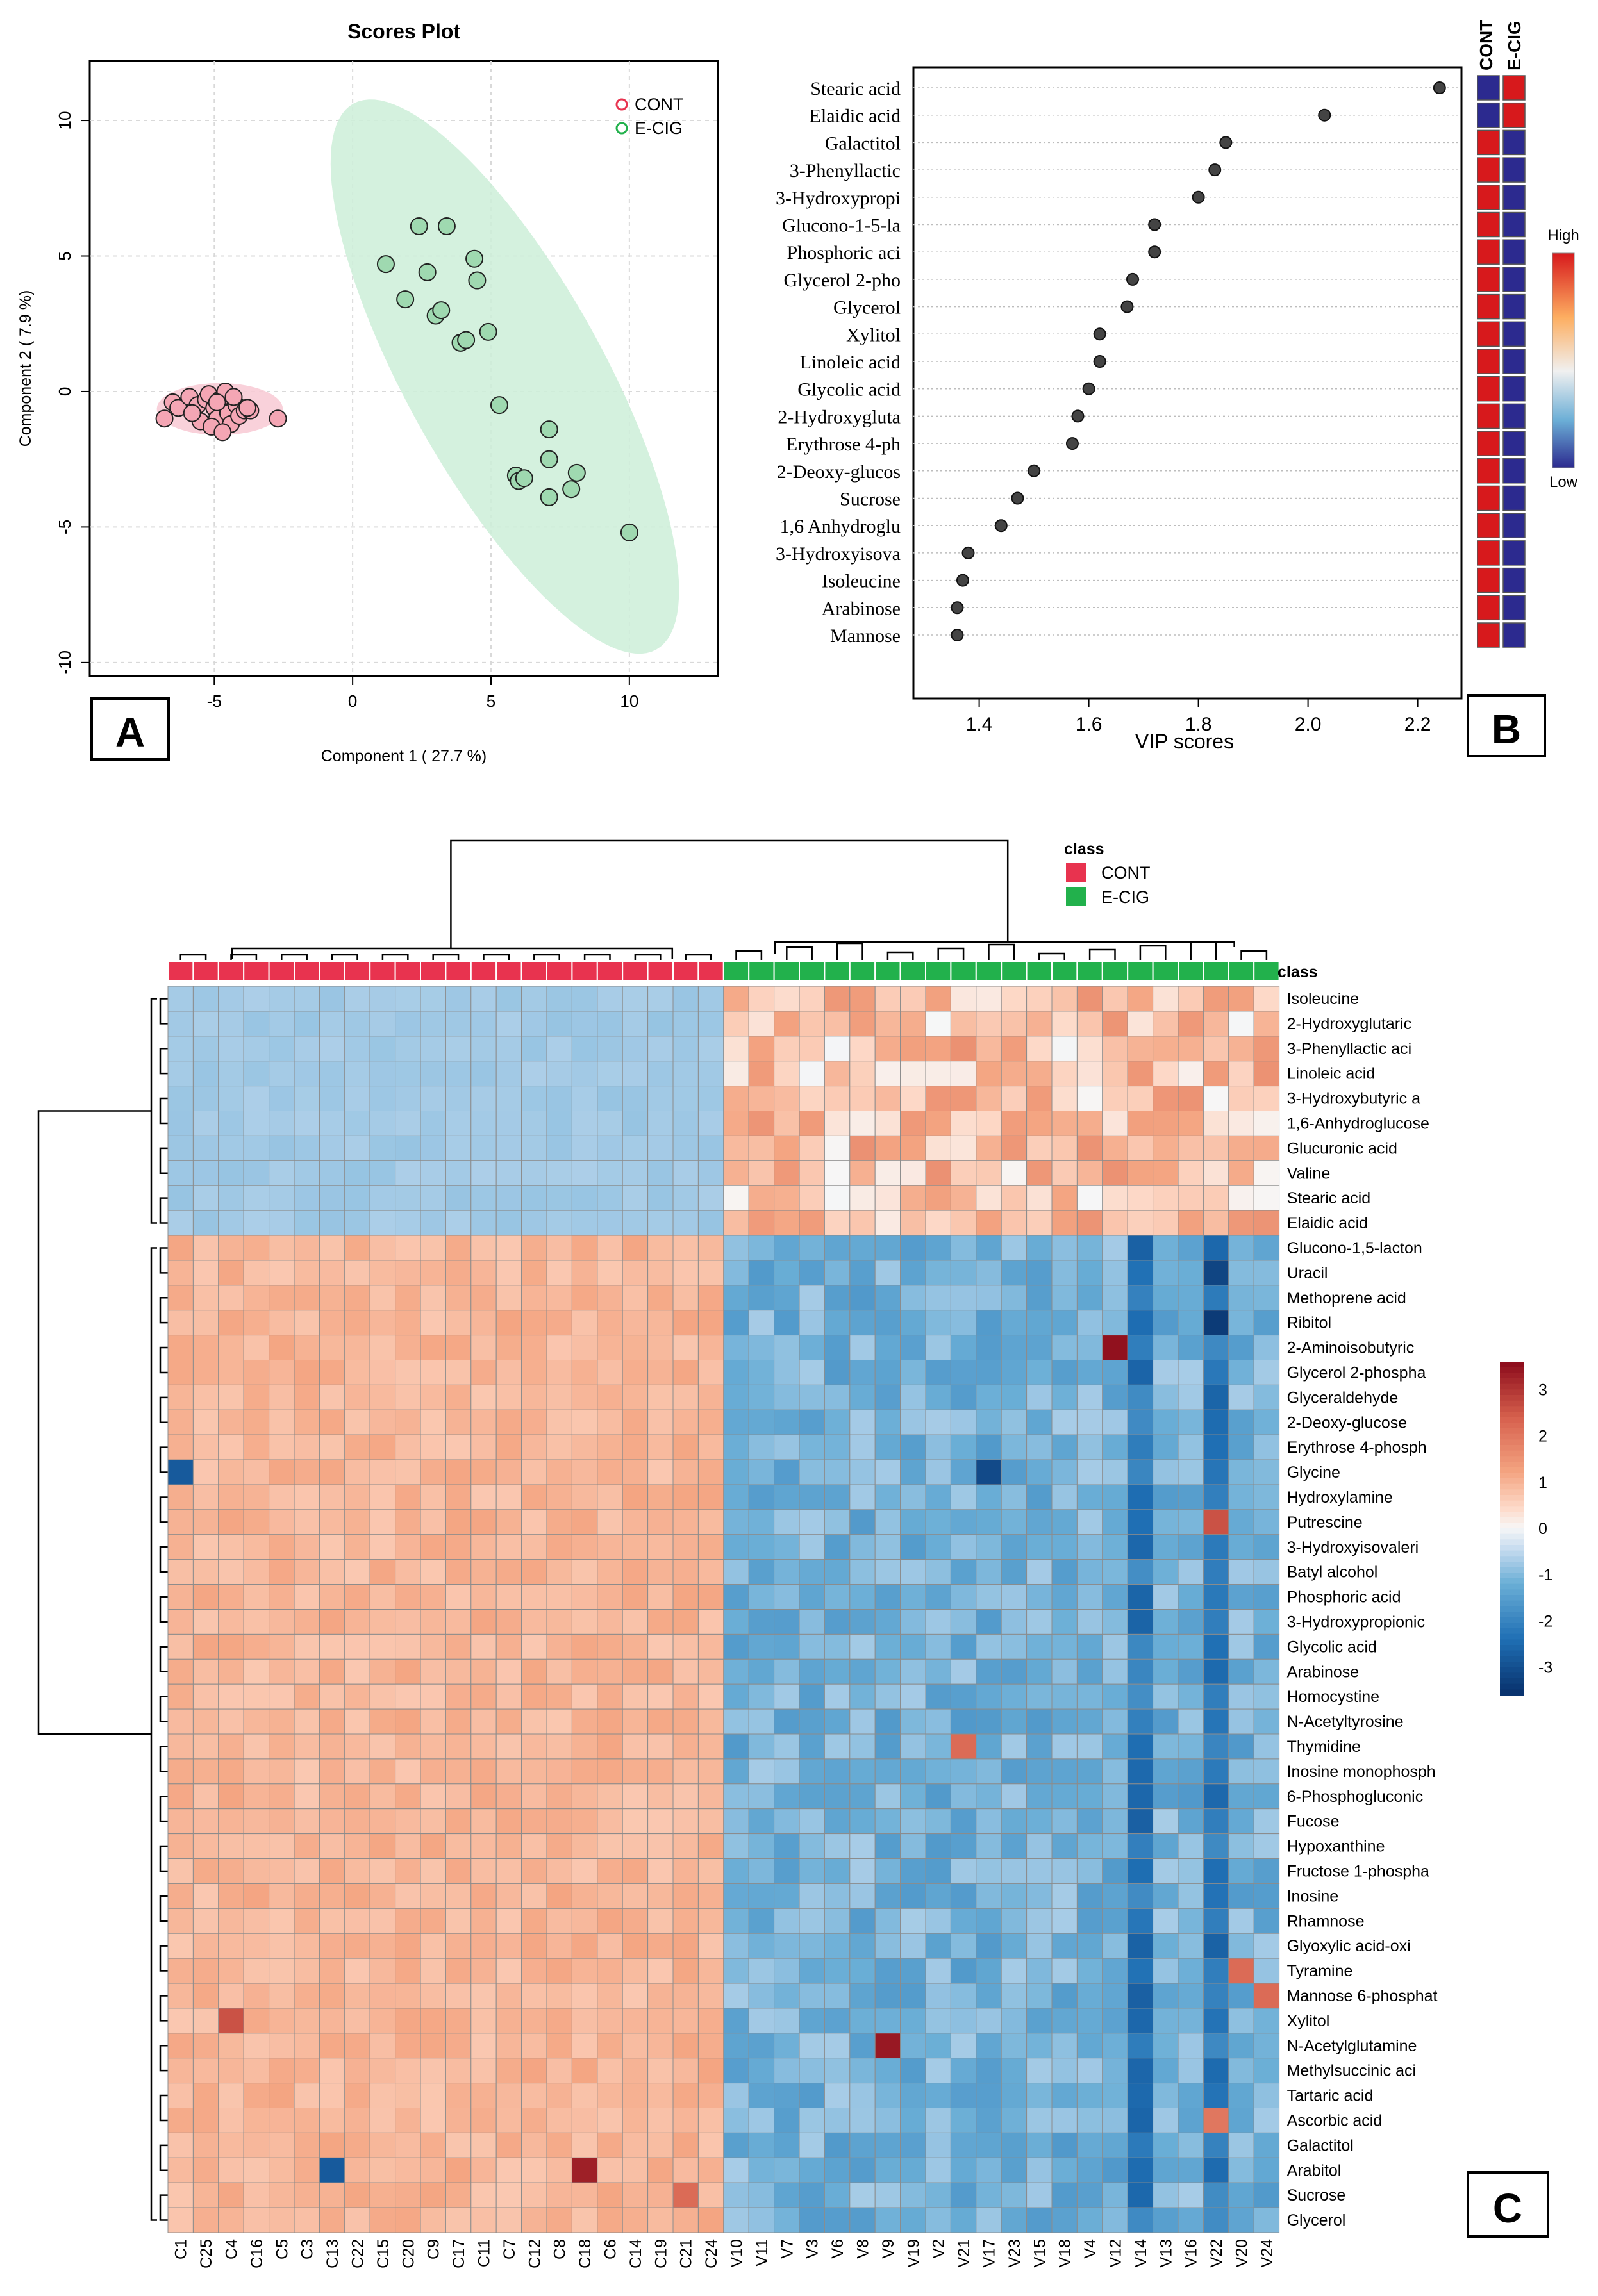 The width and height of the screenshot is (1598, 2296). What do you see at coordinates (724, 899) in the screenshot?
I see `heatmap-column-dendrogram` at bounding box center [724, 899].